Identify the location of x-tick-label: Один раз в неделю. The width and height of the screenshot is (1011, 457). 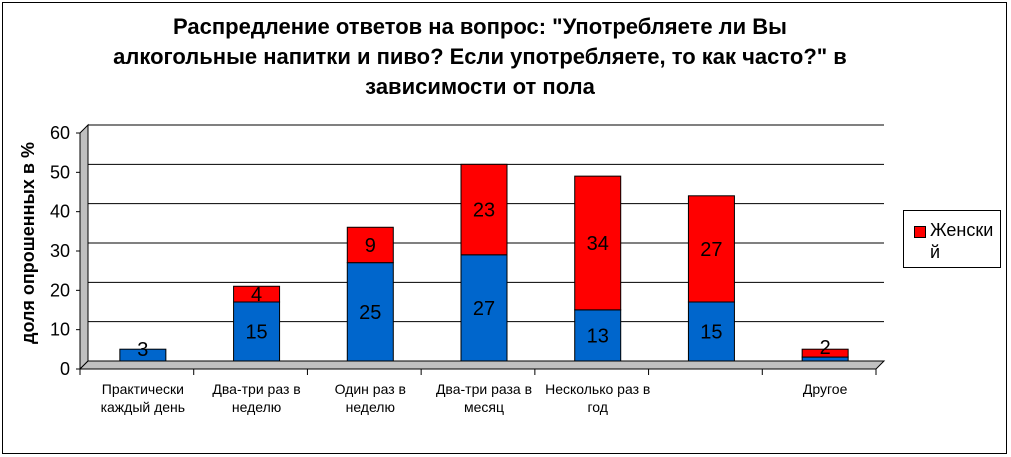
(370, 398).